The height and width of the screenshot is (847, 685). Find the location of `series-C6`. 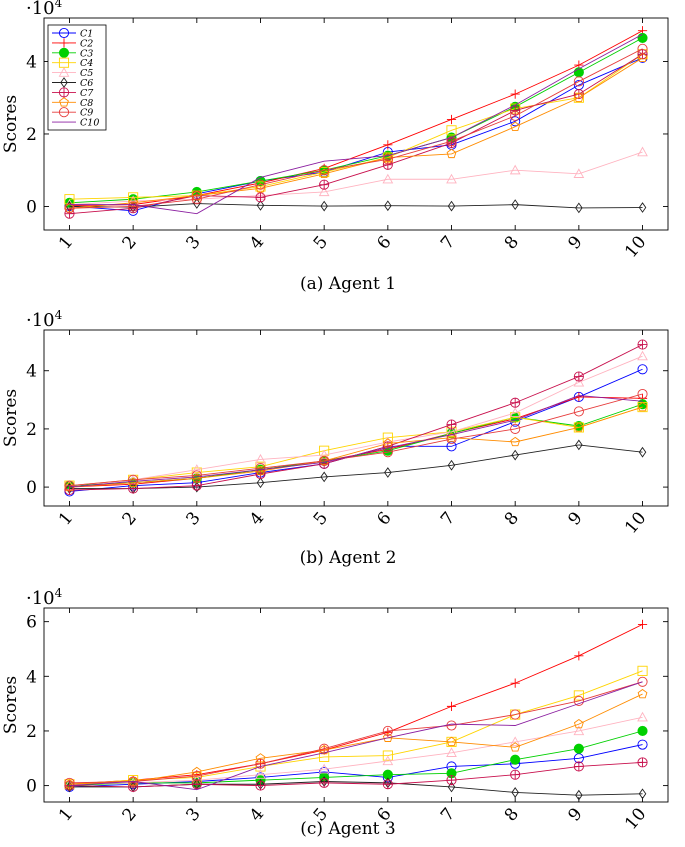

series-C6 is located at coordinates (356, 788).